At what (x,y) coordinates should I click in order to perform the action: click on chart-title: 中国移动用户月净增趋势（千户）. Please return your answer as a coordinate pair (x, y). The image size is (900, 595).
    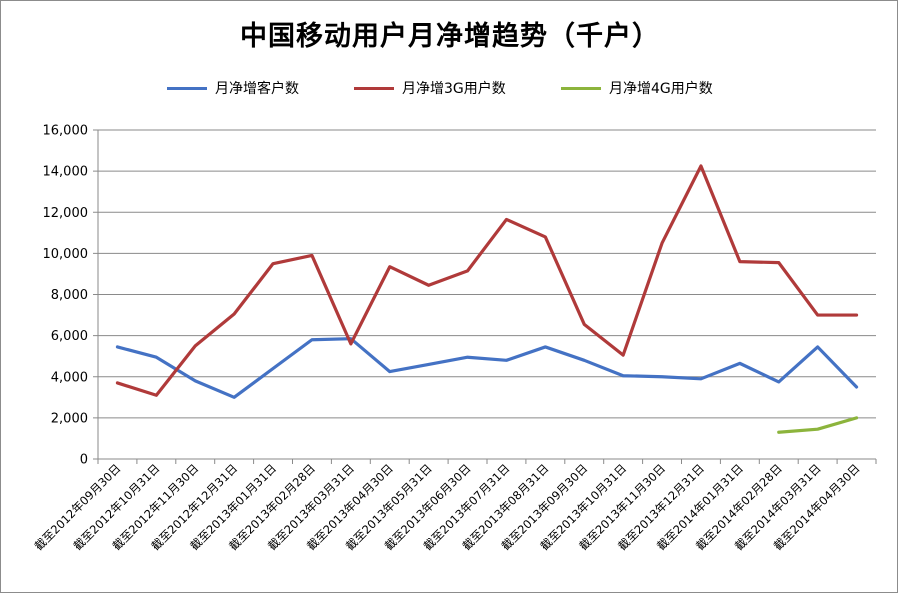
    Looking at the image, I should click on (450, 36).